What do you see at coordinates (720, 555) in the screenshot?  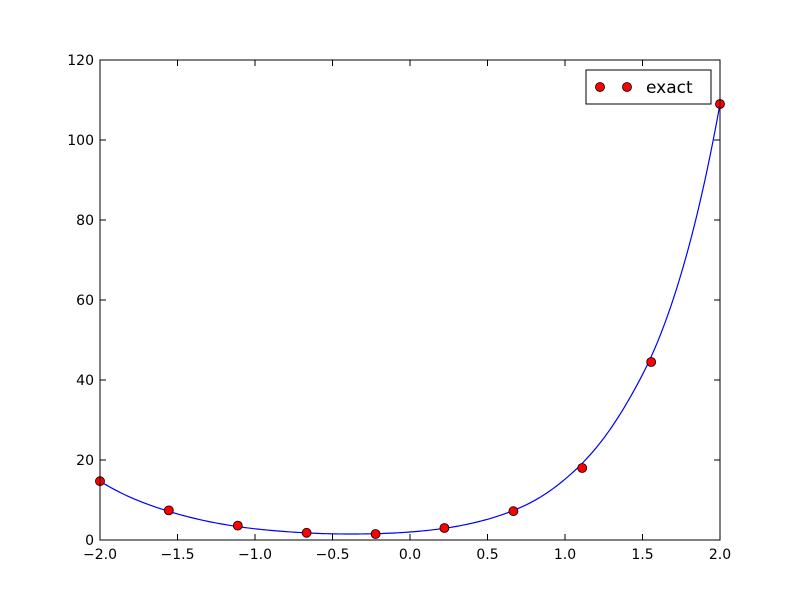 I see `x-tick-label: 2.0` at bounding box center [720, 555].